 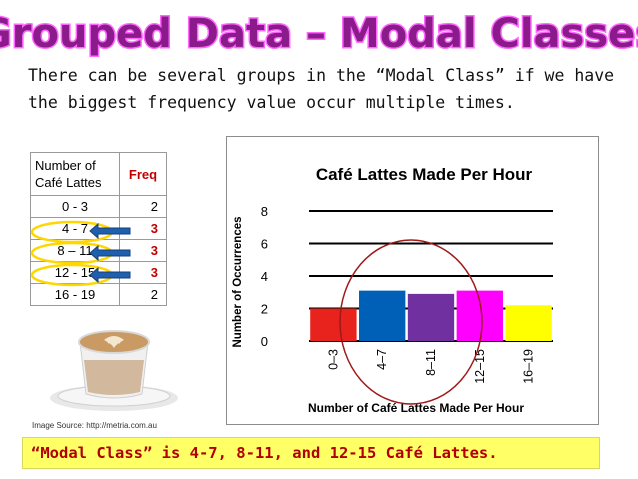 I want to click on x-tick-label: 4–7, so click(x=382, y=359).